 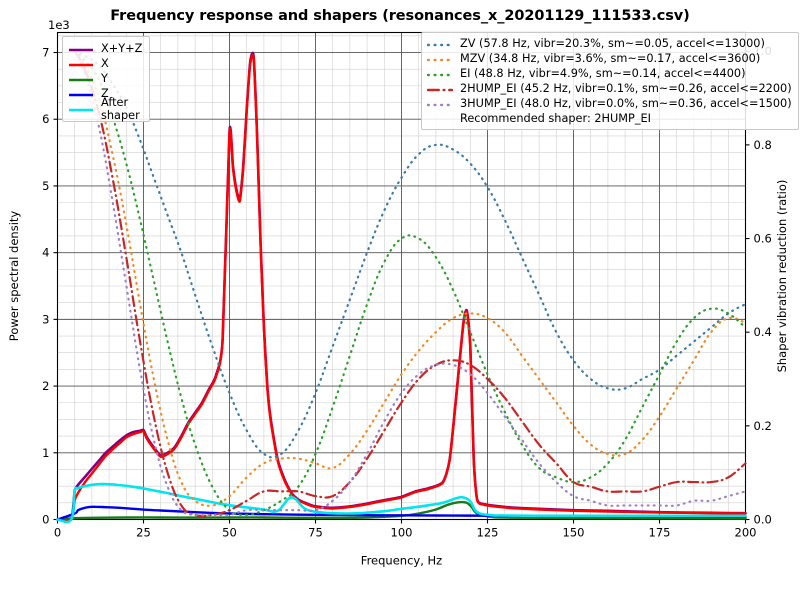 I want to click on svg-text: 0.6, so click(x=763, y=239).